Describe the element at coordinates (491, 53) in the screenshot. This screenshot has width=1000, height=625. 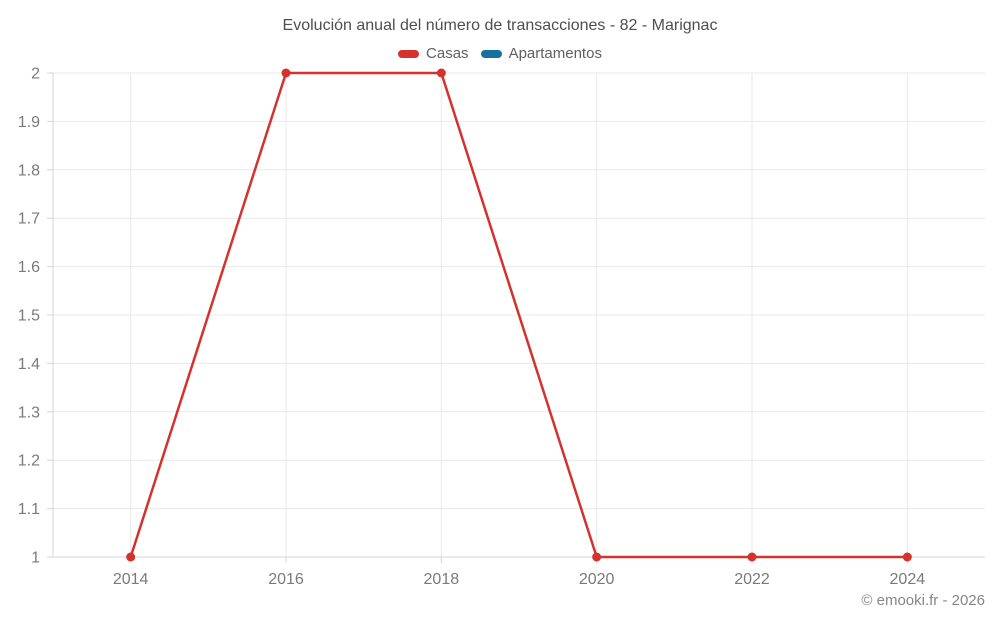
I see `legend-swatch-apartamentos-icon` at that location.